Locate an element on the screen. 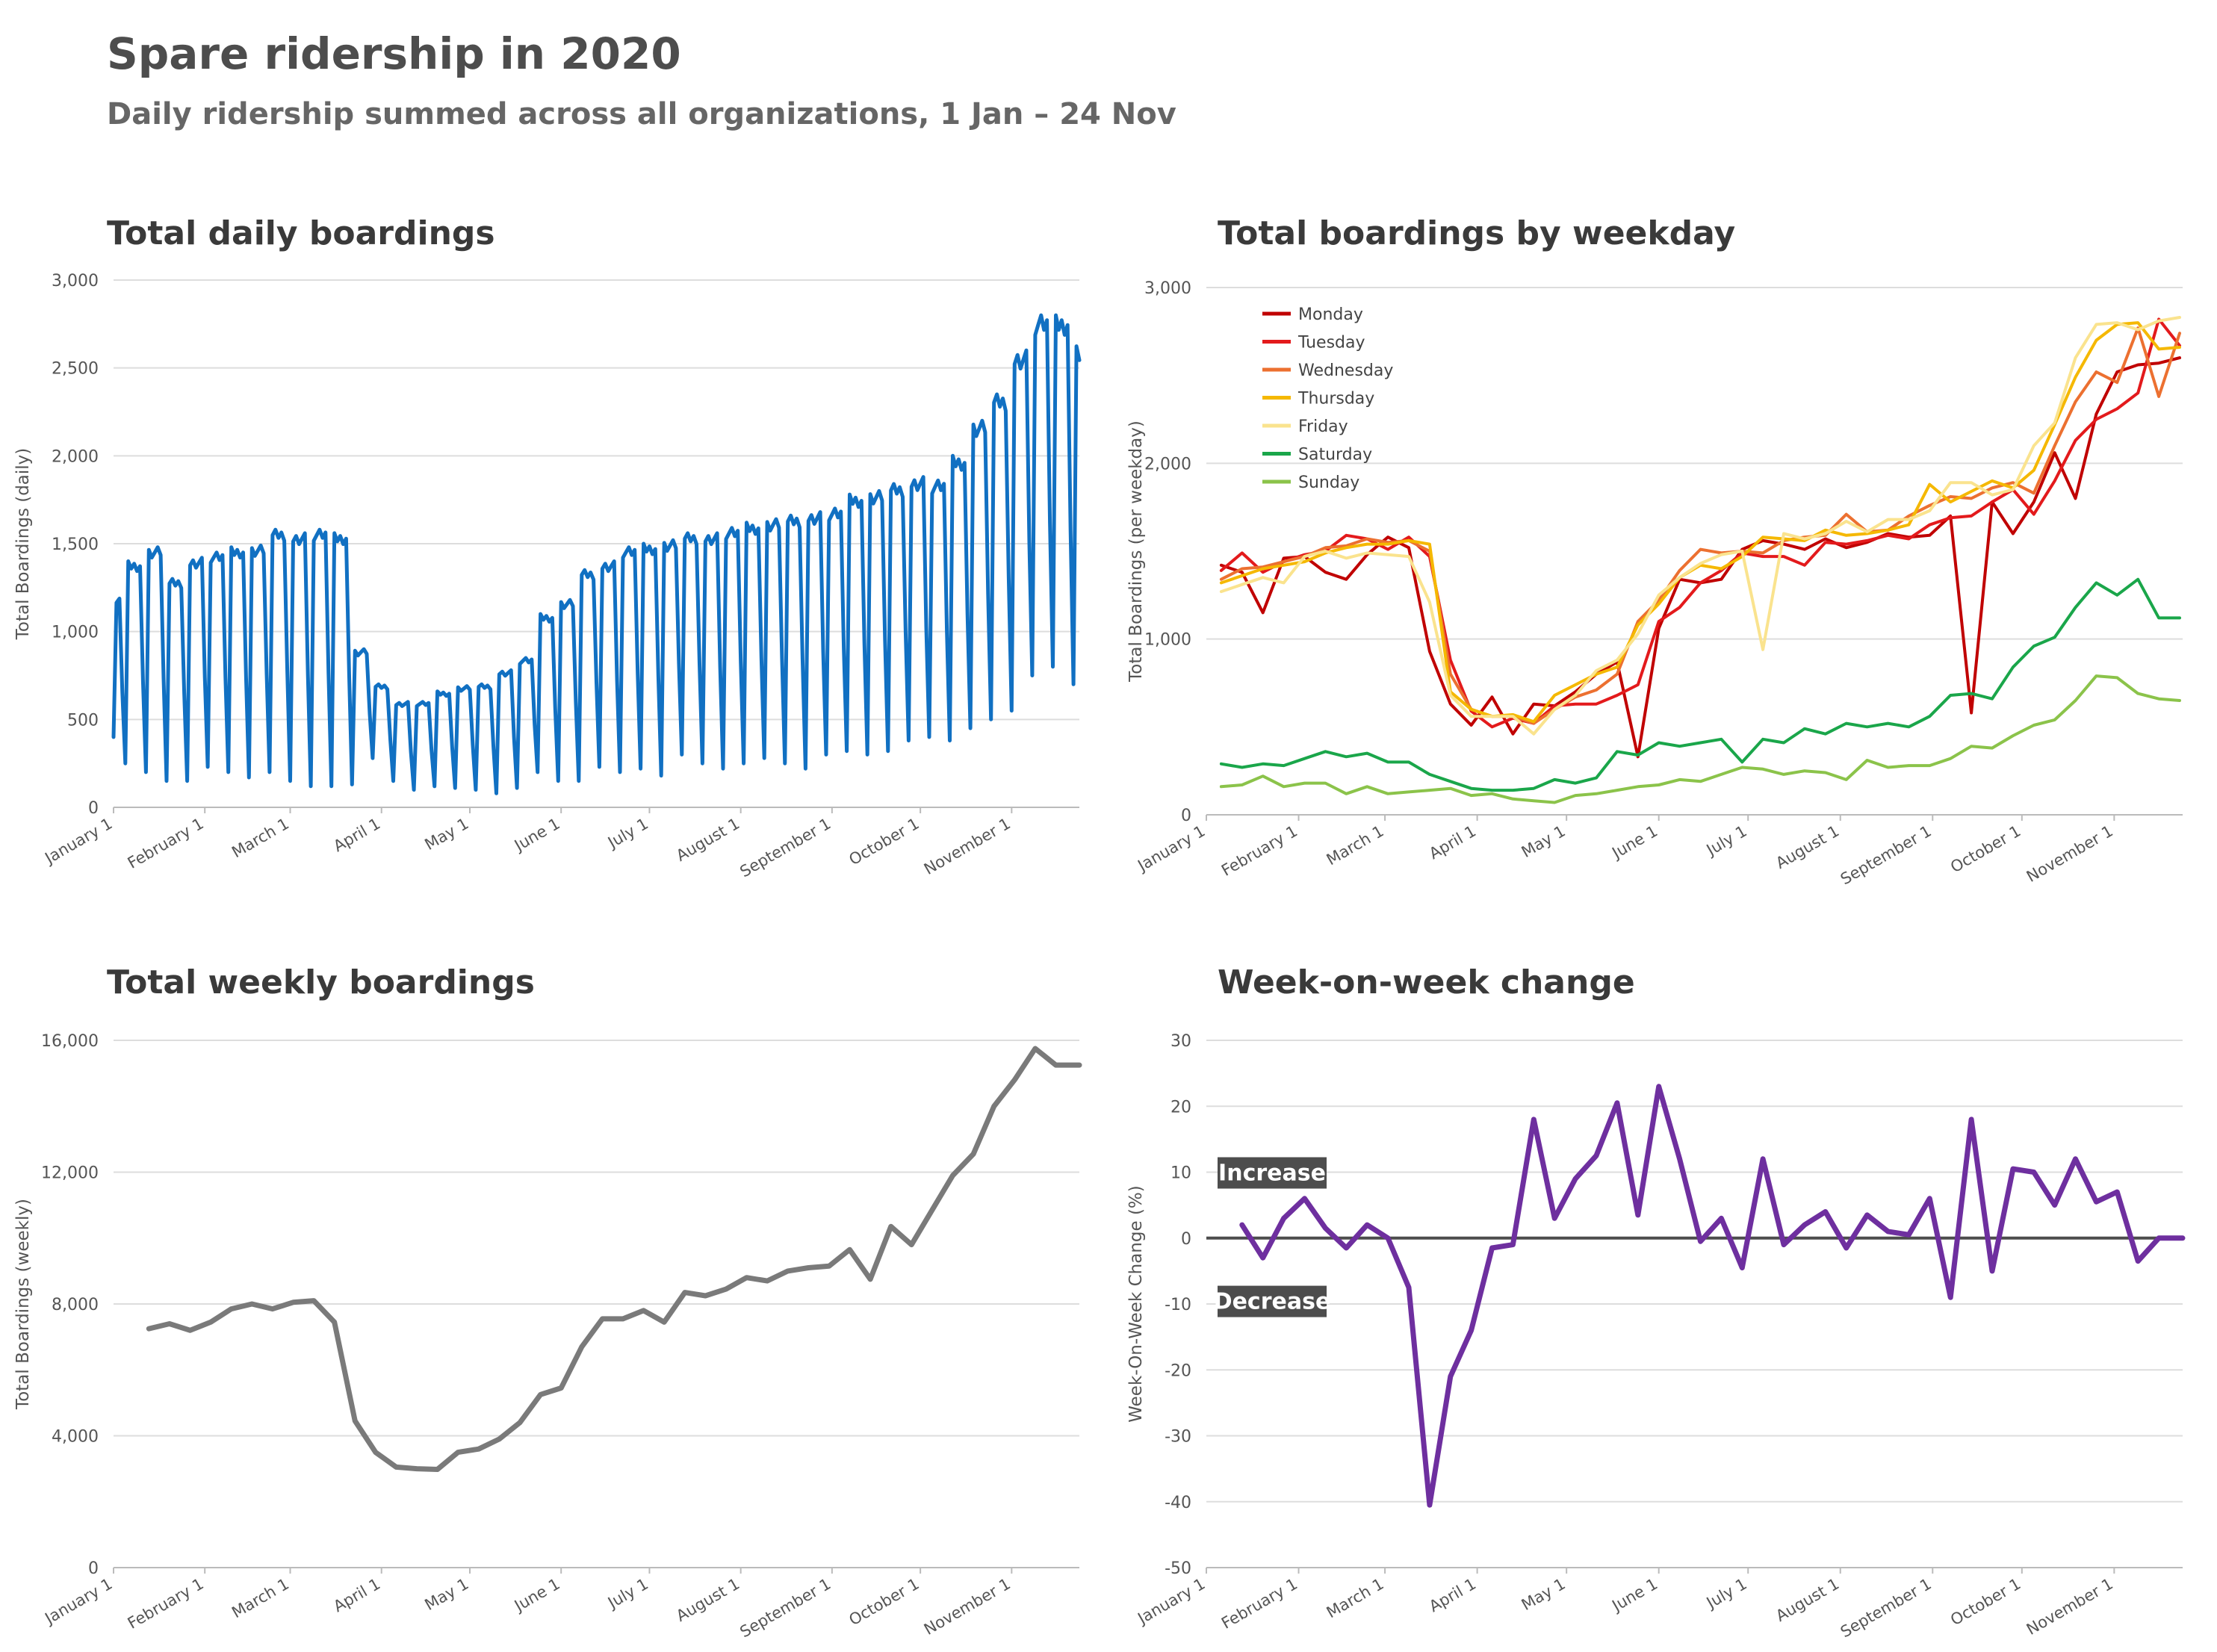  y-tick-label: 500 is located at coordinates (83, 720).